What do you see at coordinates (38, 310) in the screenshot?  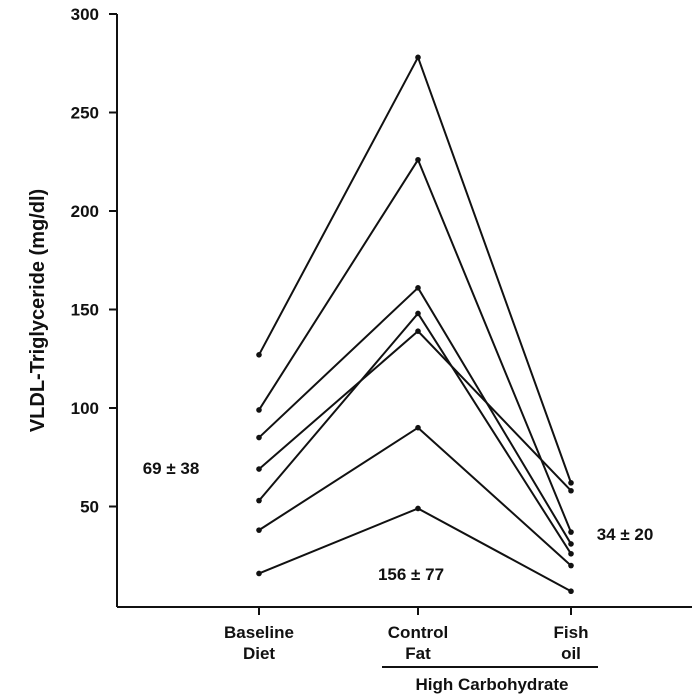 I see `y-axis-label: VLDL-Triglyceride (mg/dl)` at bounding box center [38, 310].